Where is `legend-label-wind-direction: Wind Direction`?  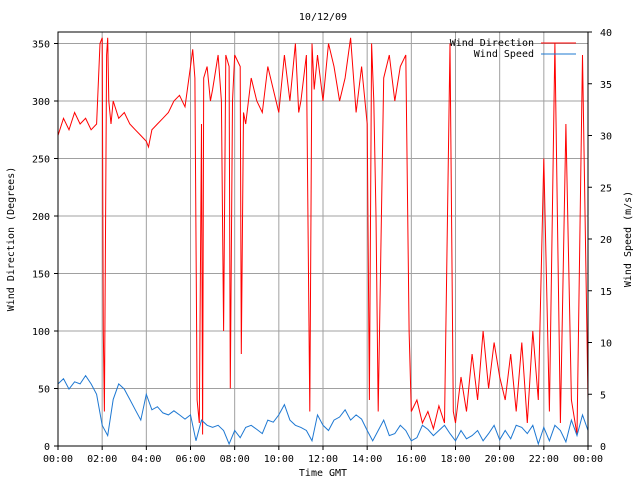 legend-label-wind-direction: Wind Direction is located at coordinates (492, 43).